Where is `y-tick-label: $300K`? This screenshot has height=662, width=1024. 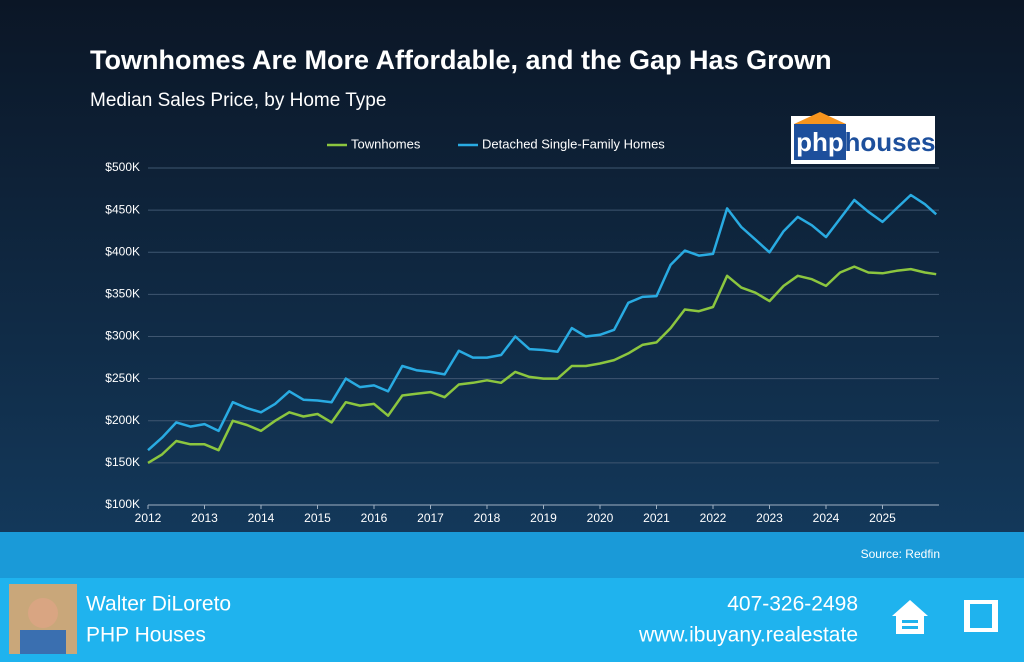
y-tick-label: $300K is located at coordinates (122, 336).